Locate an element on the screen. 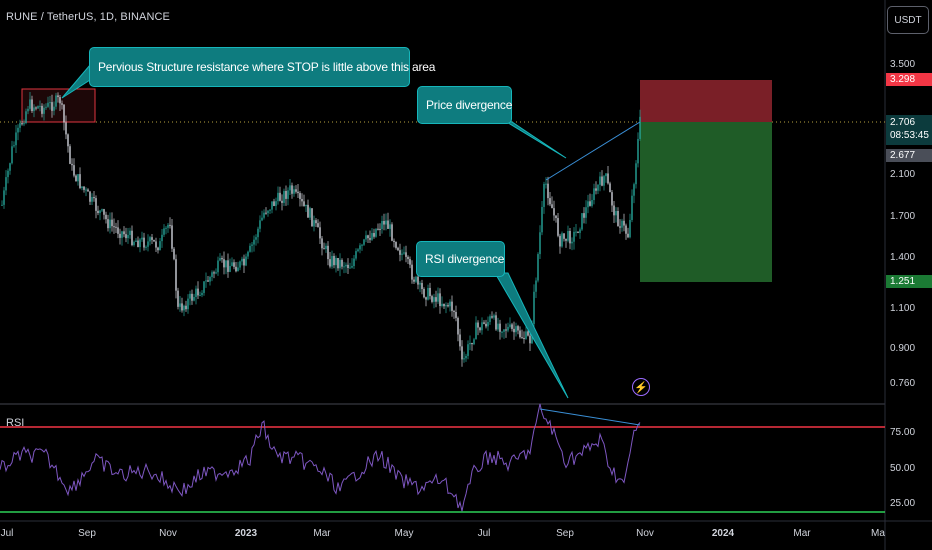  rsi-tick: 50.00 is located at coordinates (903, 468).